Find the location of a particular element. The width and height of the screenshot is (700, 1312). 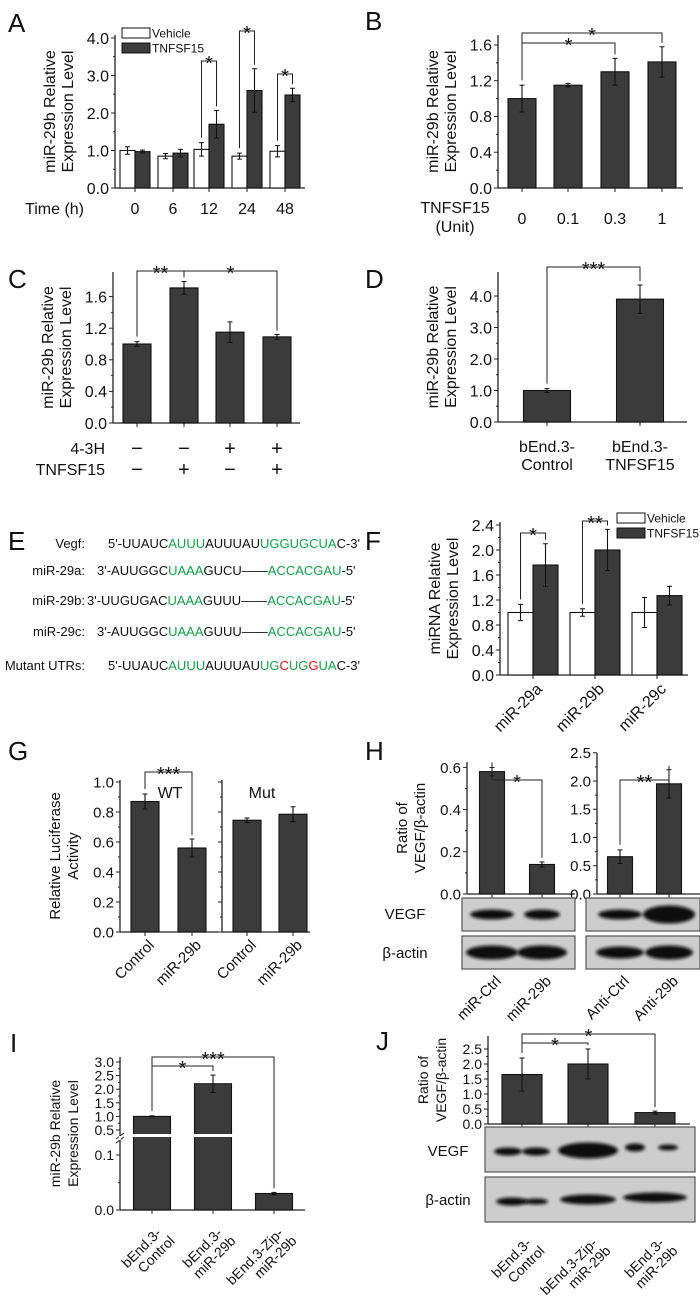

category-label-line: Anti-29b is located at coordinates (656, 999).